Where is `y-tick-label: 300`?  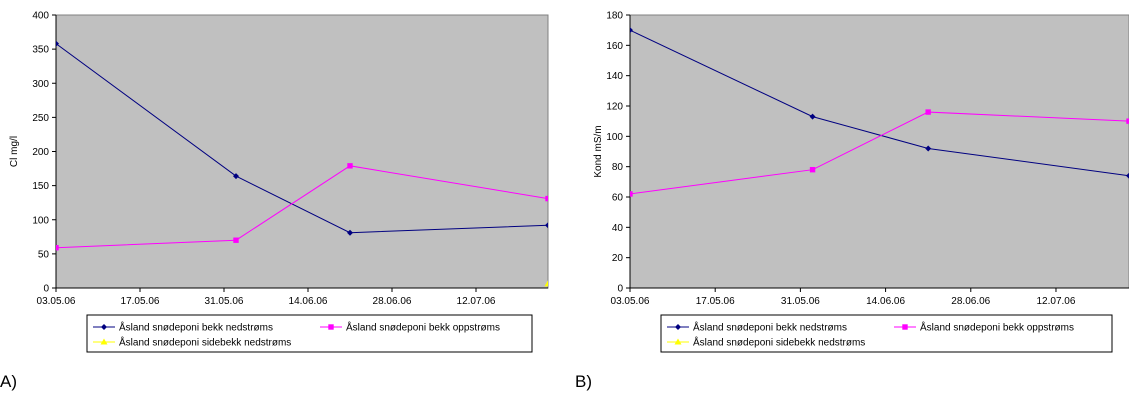
y-tick-label: 300 is located at coordinates (40, 84).